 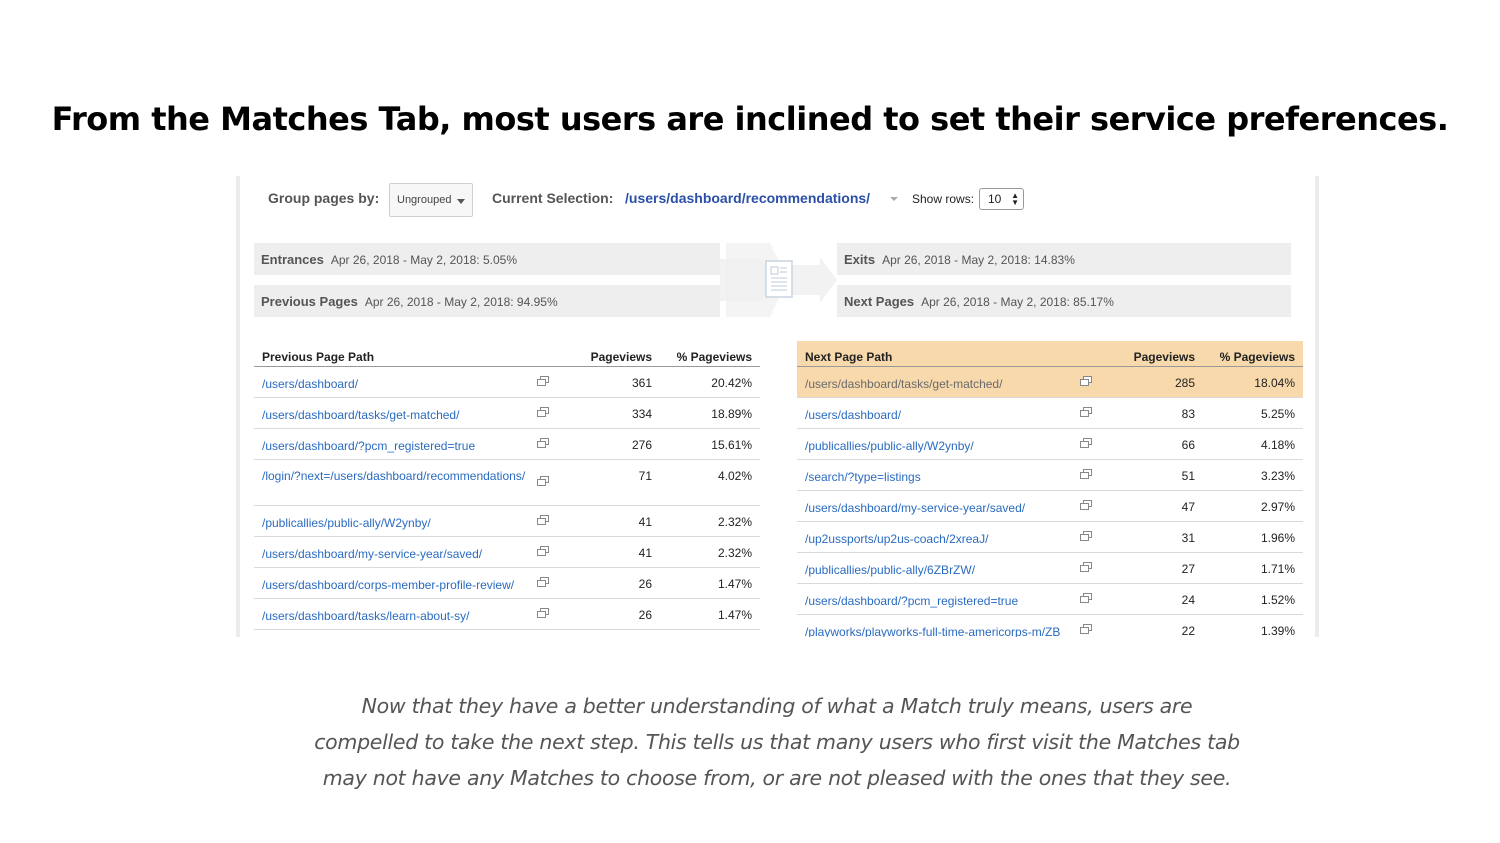 What do you see at coordinates (1050, 413) in the screenshot?
I see `table-row: /users/dashboard/83 5.25%` at bounding box center [1050, 413].